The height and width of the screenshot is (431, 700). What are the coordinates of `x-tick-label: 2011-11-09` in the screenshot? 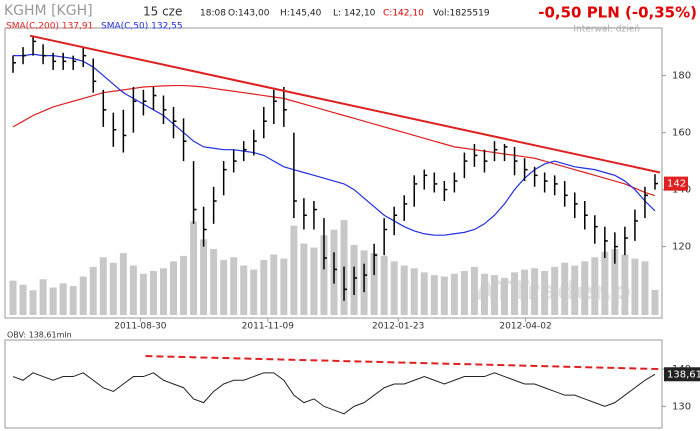 It's located at (268, 327).